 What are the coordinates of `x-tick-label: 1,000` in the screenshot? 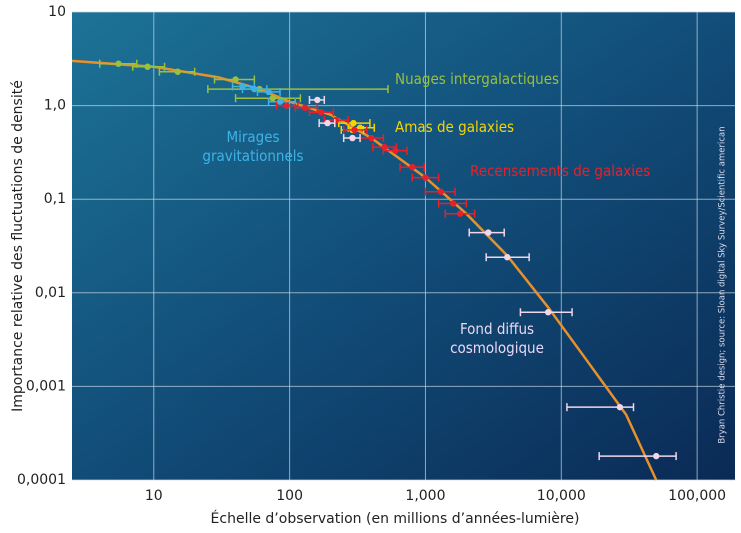 It's located at (425, 496).